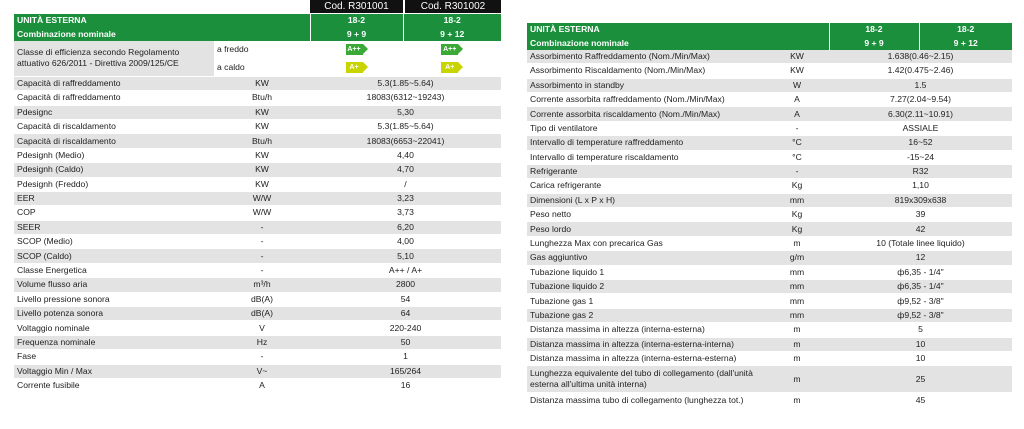 The width and height of the screenshot is (1024, 429). What do you see at coordinates (646, 172) in the screenshot?
I see `spec-name: Refrigerante` at bounding box center [646, 172].